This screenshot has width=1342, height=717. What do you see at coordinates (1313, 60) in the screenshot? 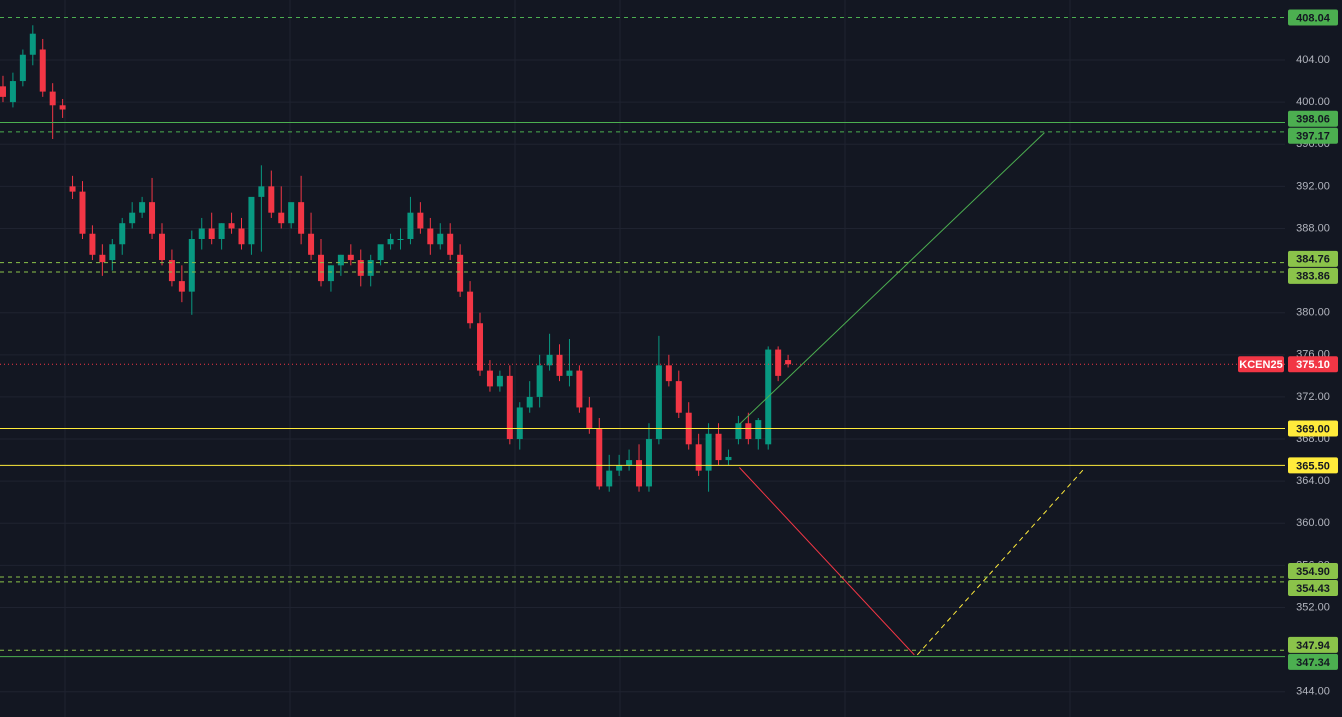
I see `y-tick-label: 404.00` at bounding box center [1313, 60].